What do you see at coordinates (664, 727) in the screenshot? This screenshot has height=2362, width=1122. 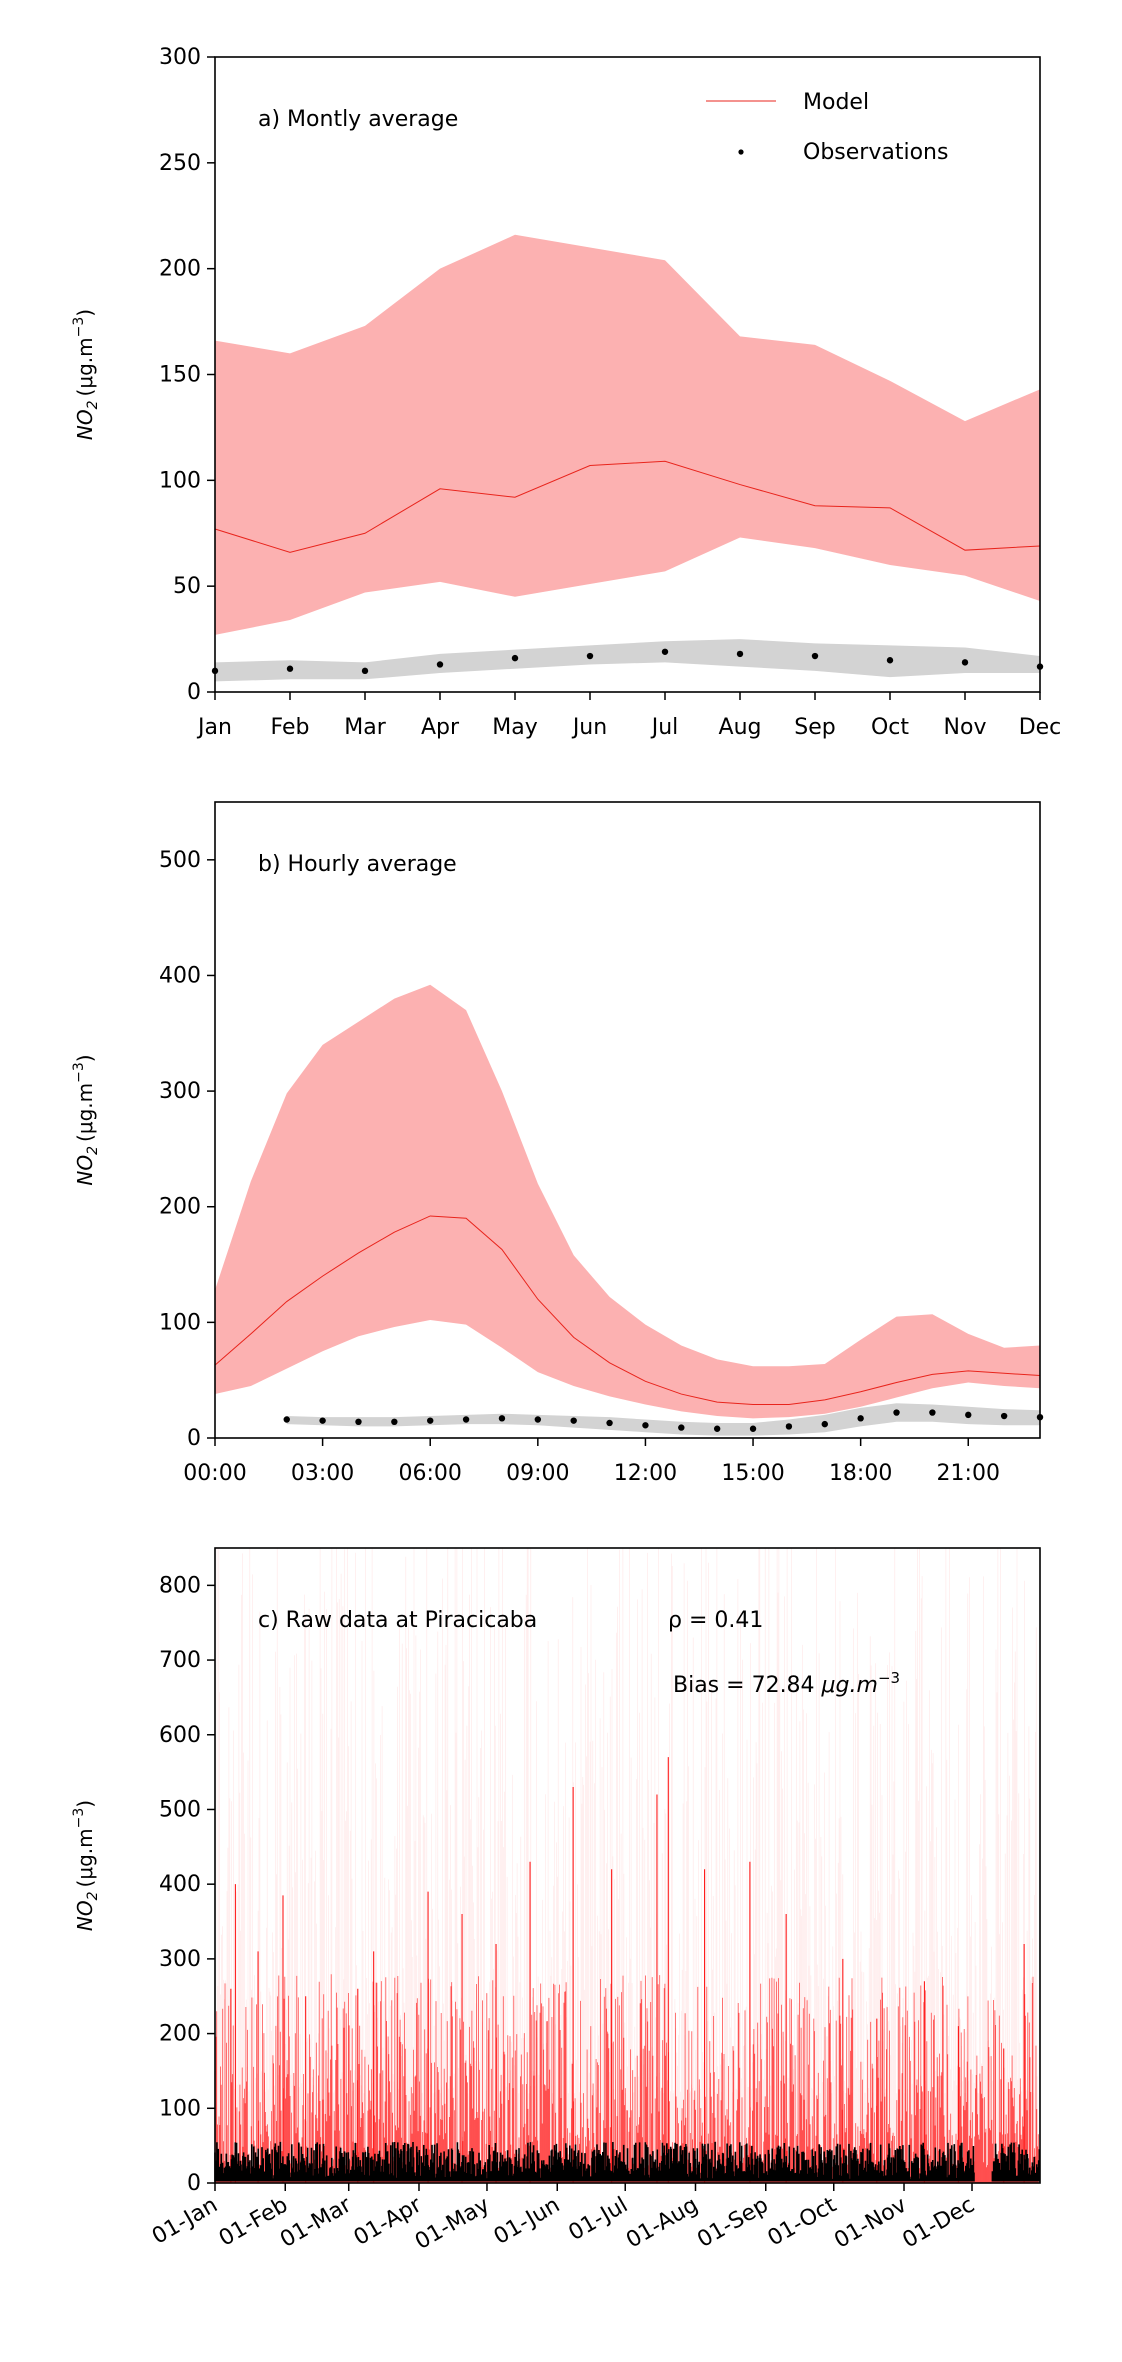 I see `x-tick-label: Jul` at bounding box center [664, 727].